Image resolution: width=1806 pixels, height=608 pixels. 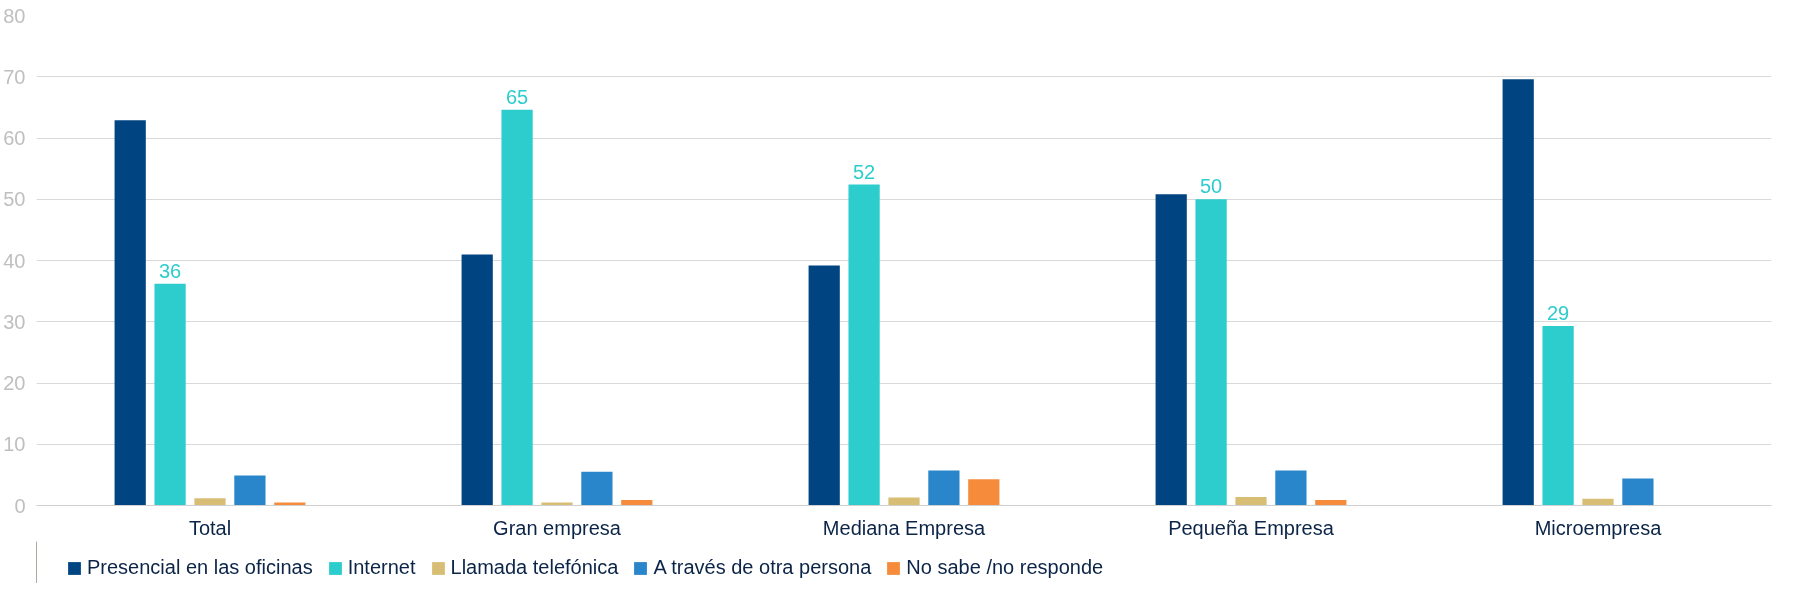 I want to click on x-tick-label: Pequeña Empresa, so click(x=1251, y=527).